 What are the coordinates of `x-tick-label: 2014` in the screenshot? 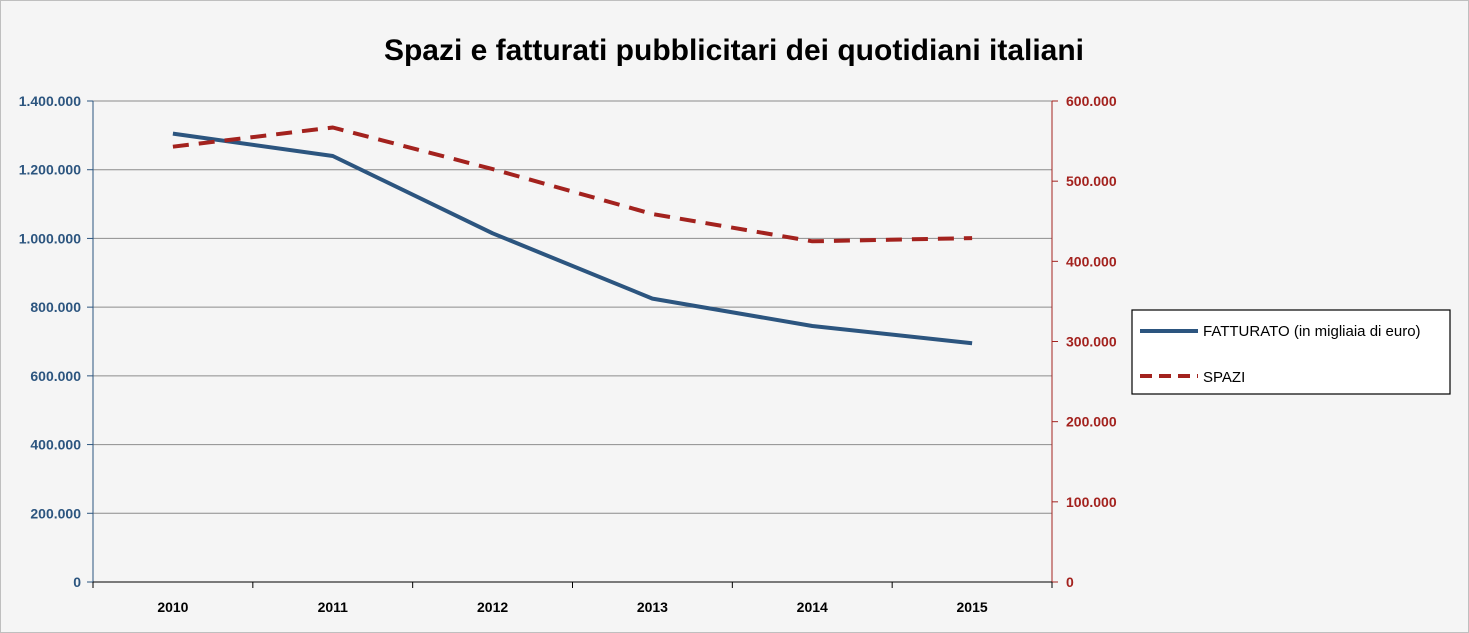 It's located at (812, 607).